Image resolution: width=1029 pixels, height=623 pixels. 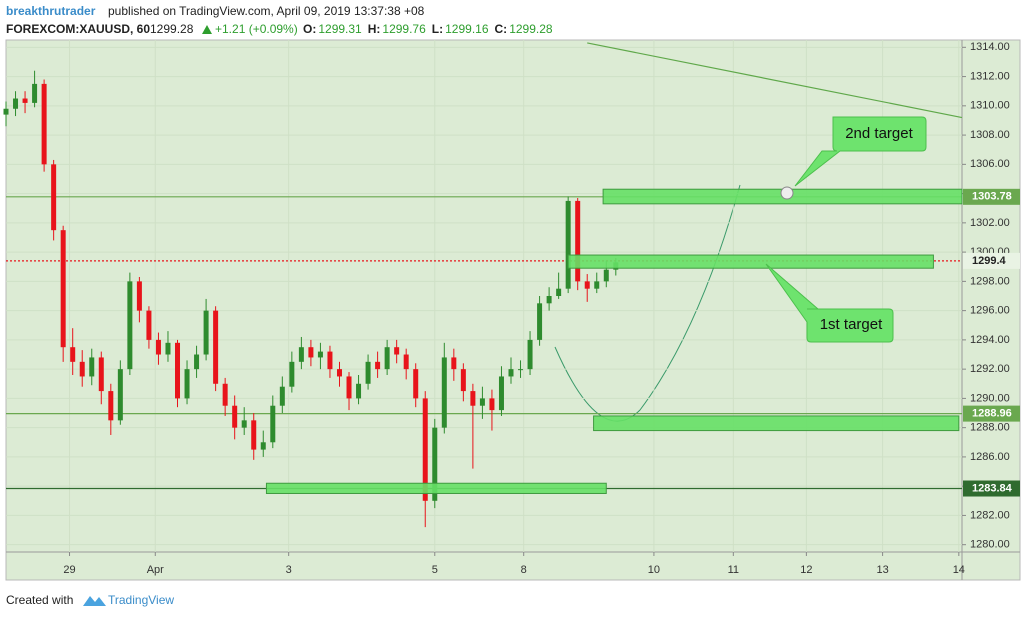 I want to click on ohlc-label: L:, so click(x=437, y=29).